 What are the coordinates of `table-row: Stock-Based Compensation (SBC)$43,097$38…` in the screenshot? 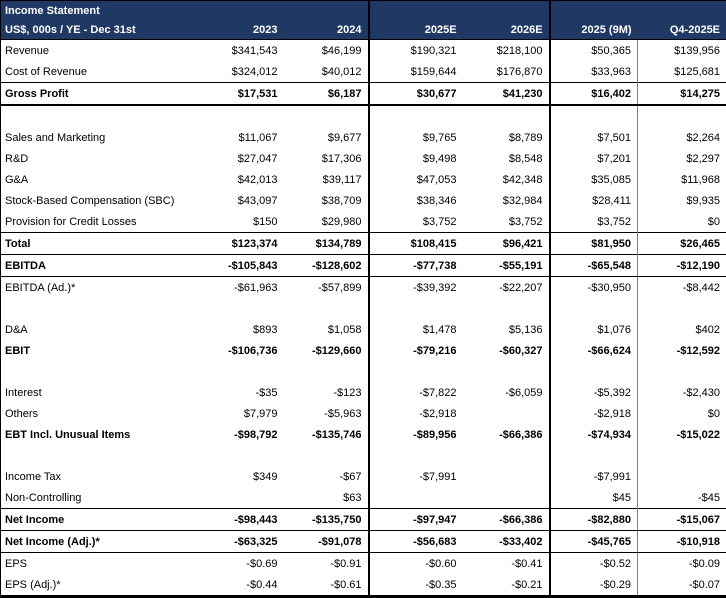 It's located at (363, 200).